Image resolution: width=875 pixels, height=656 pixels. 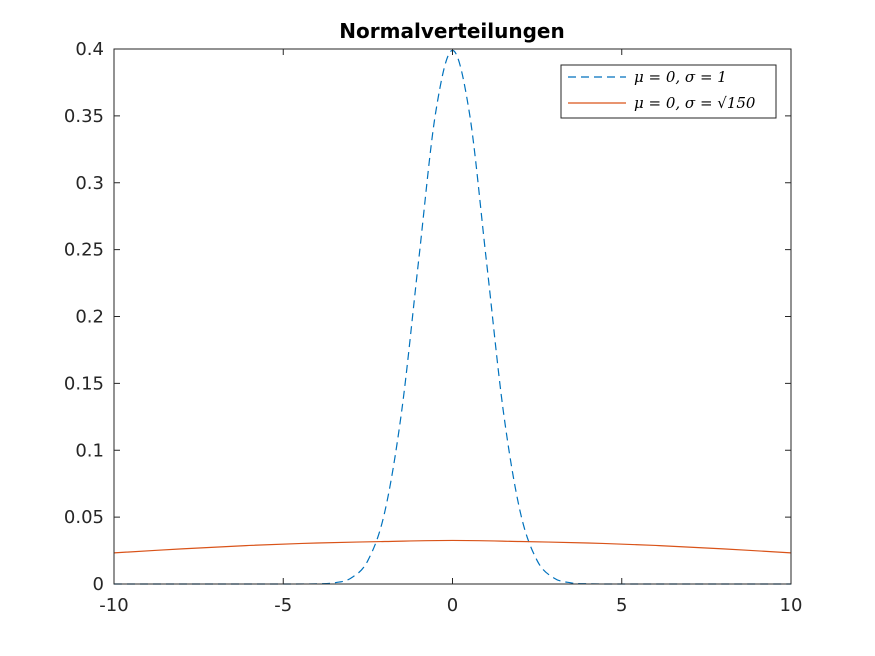 I want to click on x-tick-label: 5, so click(x=621, y=605).